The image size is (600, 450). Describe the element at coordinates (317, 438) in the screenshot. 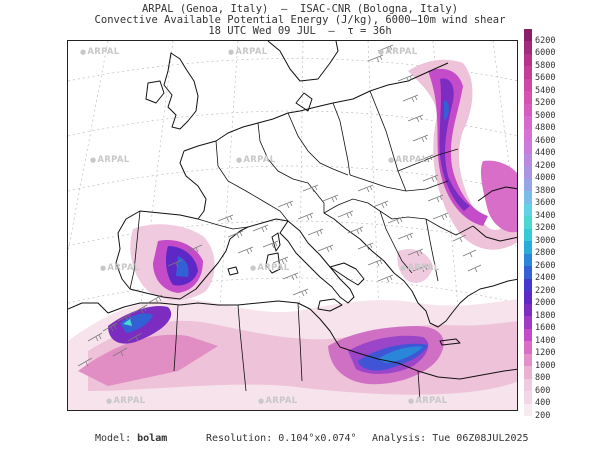

I see `resolution-value: 0.104°x0.074°` at that location.